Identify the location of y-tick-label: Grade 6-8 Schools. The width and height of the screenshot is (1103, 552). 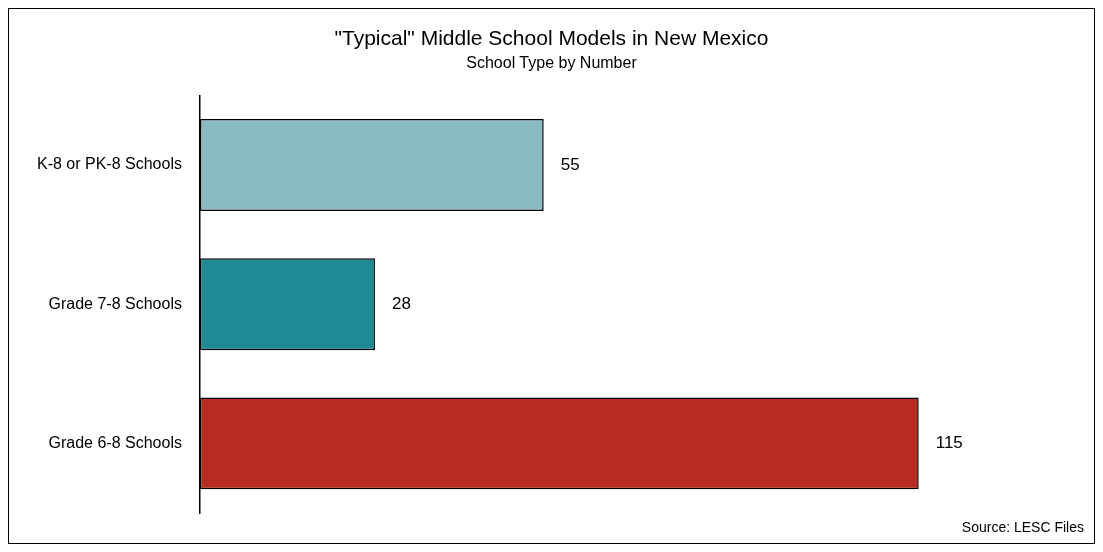
(115, 442).